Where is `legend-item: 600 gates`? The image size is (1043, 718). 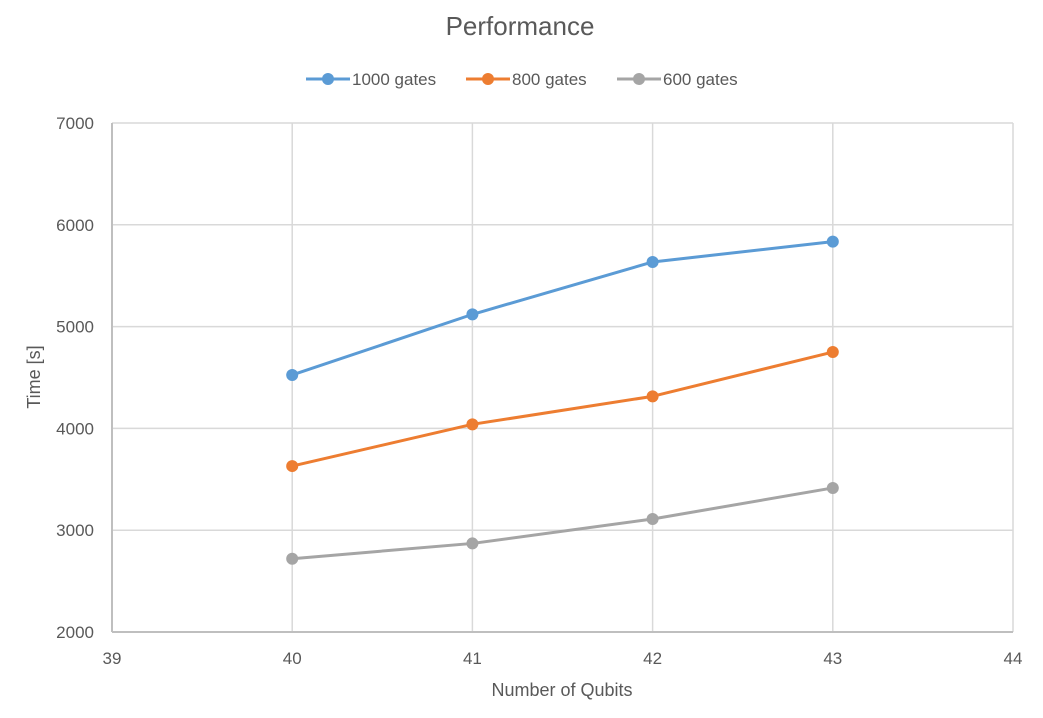 legend-item: 600 gates is located at coordinates (677, 79).